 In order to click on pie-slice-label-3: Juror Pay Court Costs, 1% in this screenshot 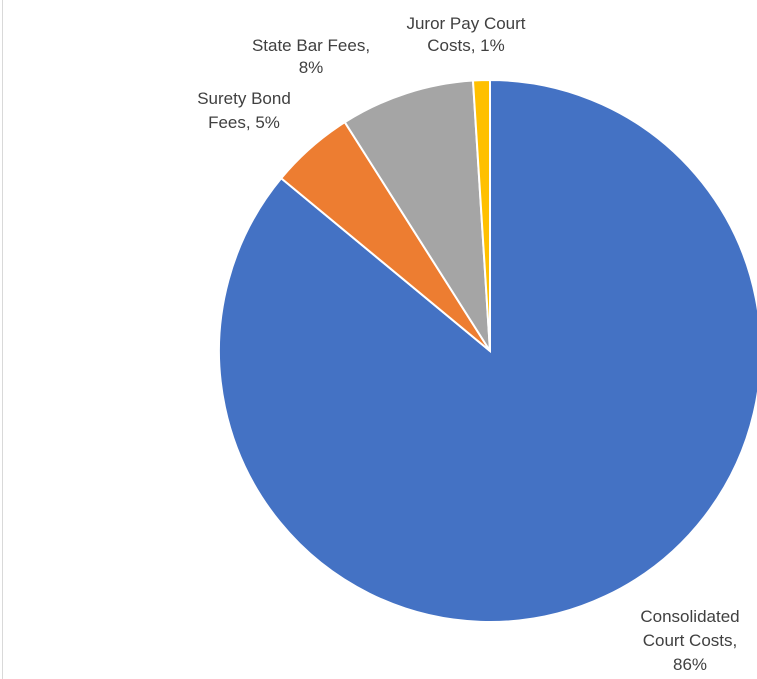, I will do `click(465, 34)`.